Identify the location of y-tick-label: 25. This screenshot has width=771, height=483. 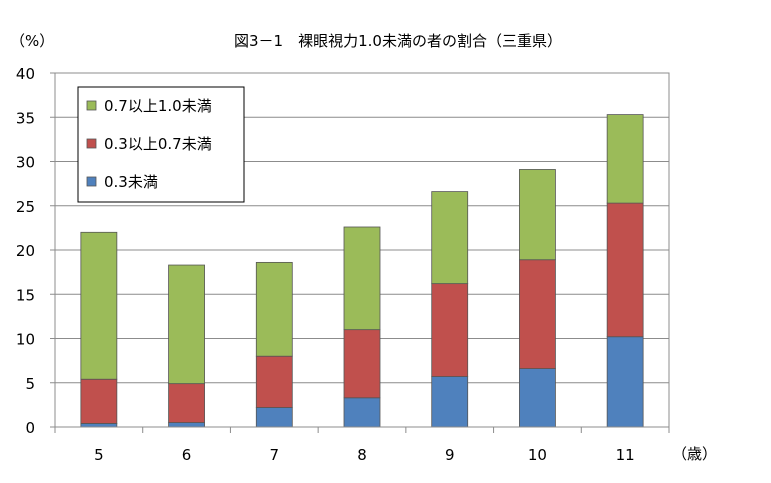
(25, 207).